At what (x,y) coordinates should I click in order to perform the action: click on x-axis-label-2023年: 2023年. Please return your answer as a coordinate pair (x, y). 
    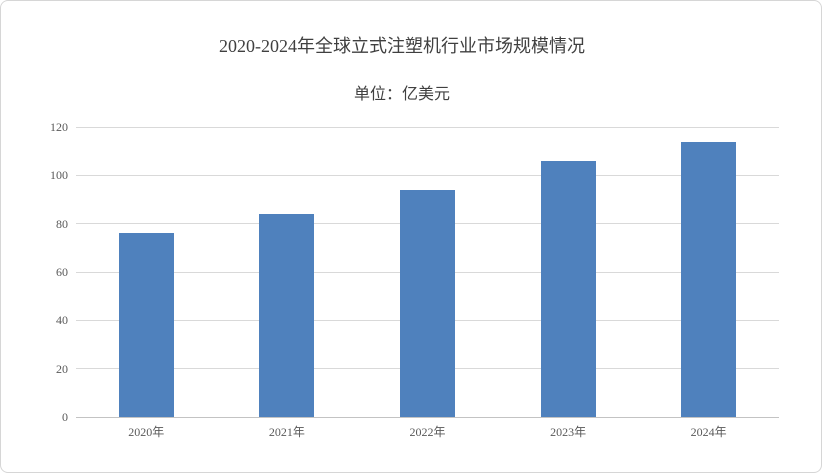
    Looking at the image, I should click on (568, 432).